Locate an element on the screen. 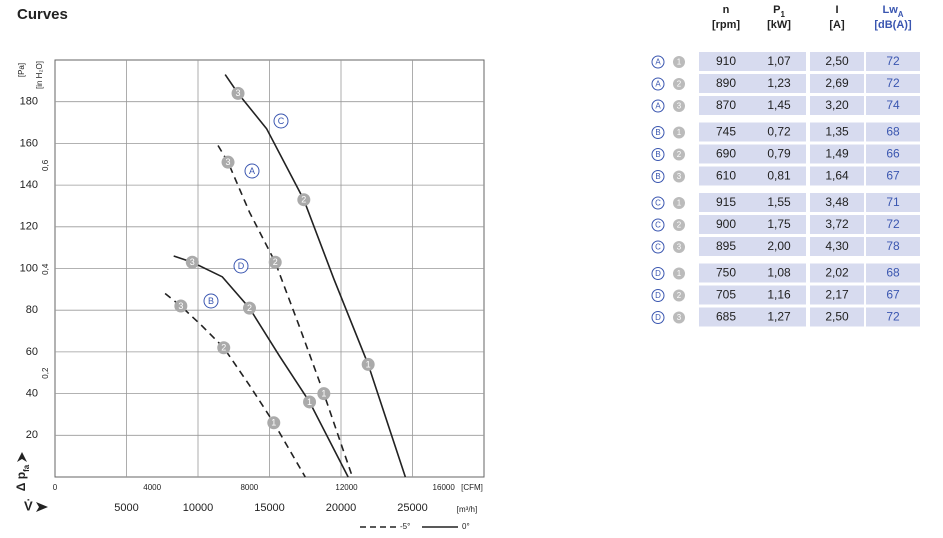 The height and width of the screenshot is (538, 943). y-tick-label: 100 is located at coordinates (29, 268).